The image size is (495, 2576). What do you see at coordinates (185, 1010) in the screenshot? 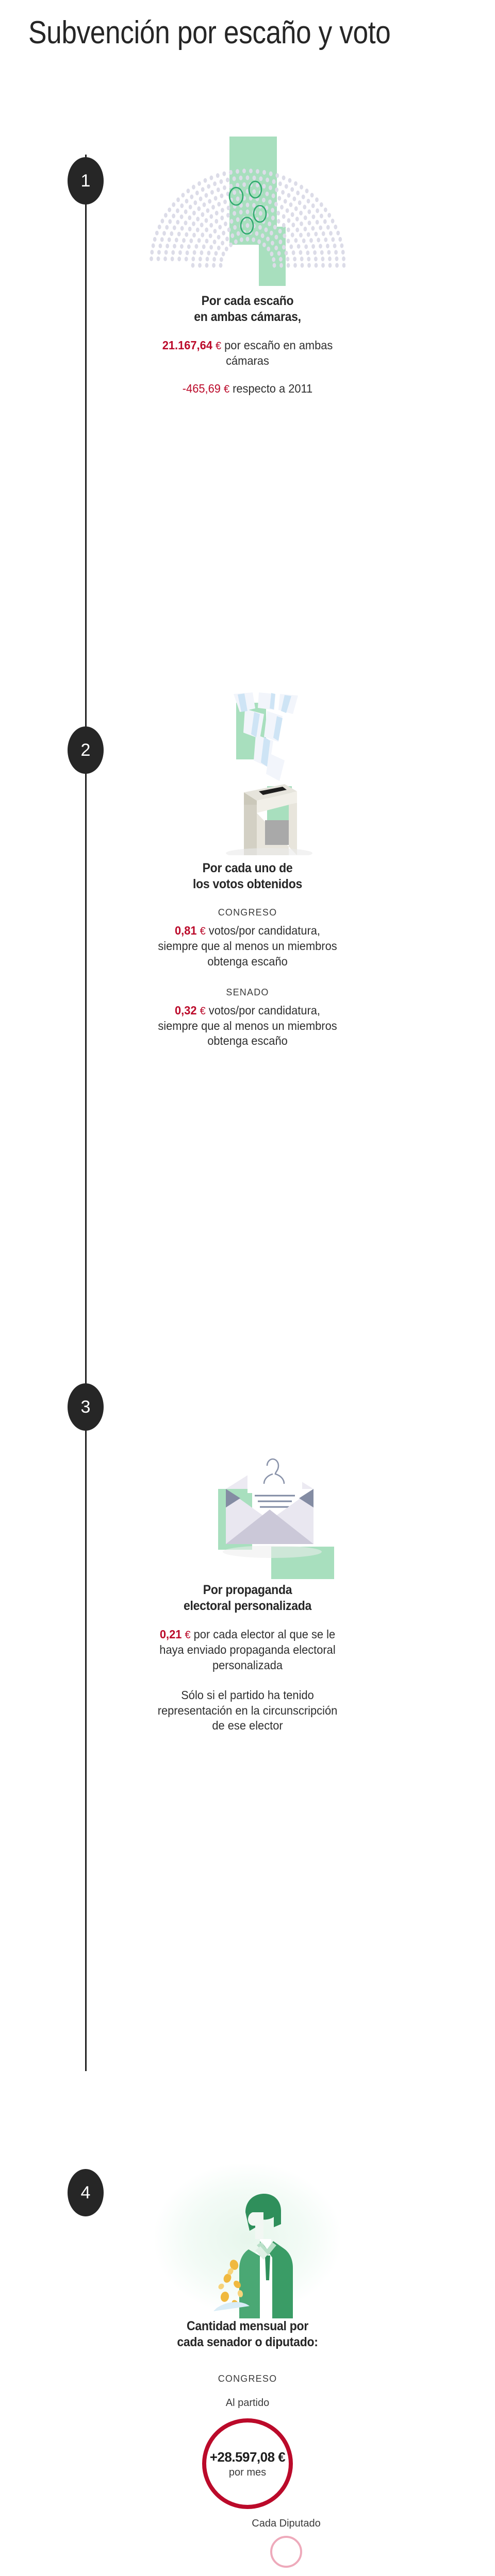
I see `step-2-senado-amount: 0,32` at bounding box center [185, 1010].